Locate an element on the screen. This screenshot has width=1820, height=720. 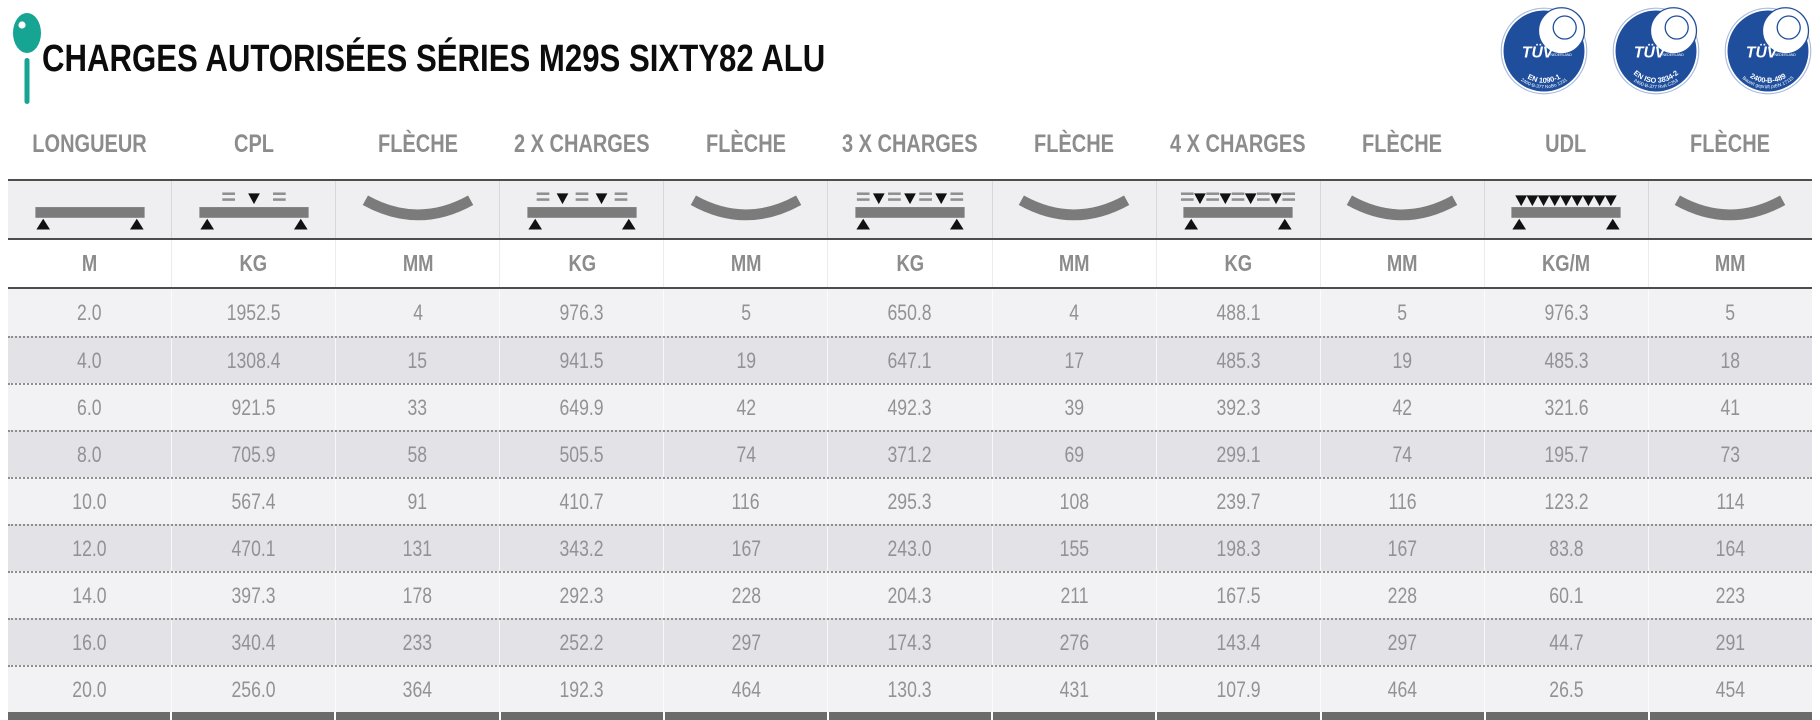
data-cell: 343.2 is located at coordinates (581, 548).